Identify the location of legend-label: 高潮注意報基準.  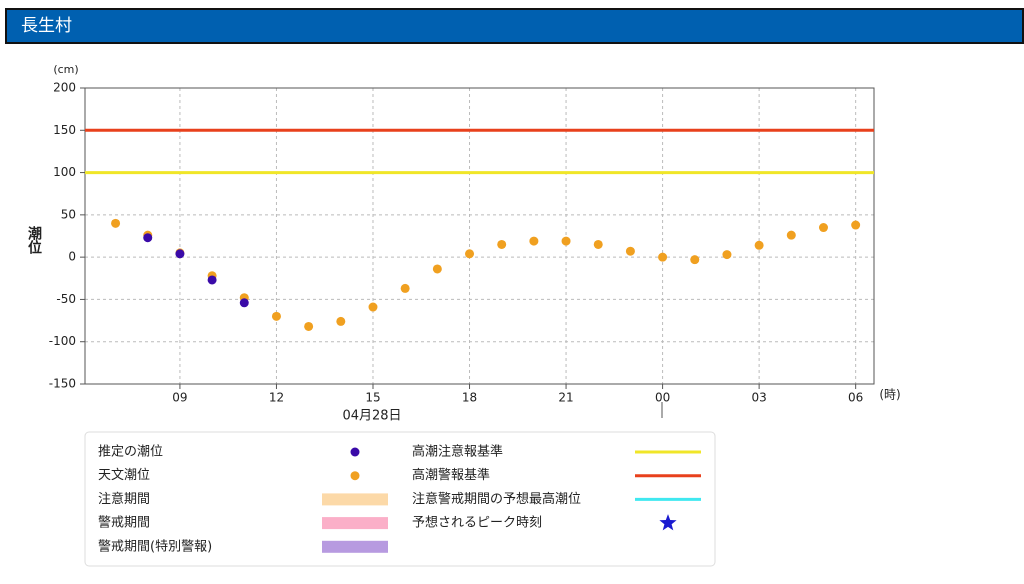
(457, 452).